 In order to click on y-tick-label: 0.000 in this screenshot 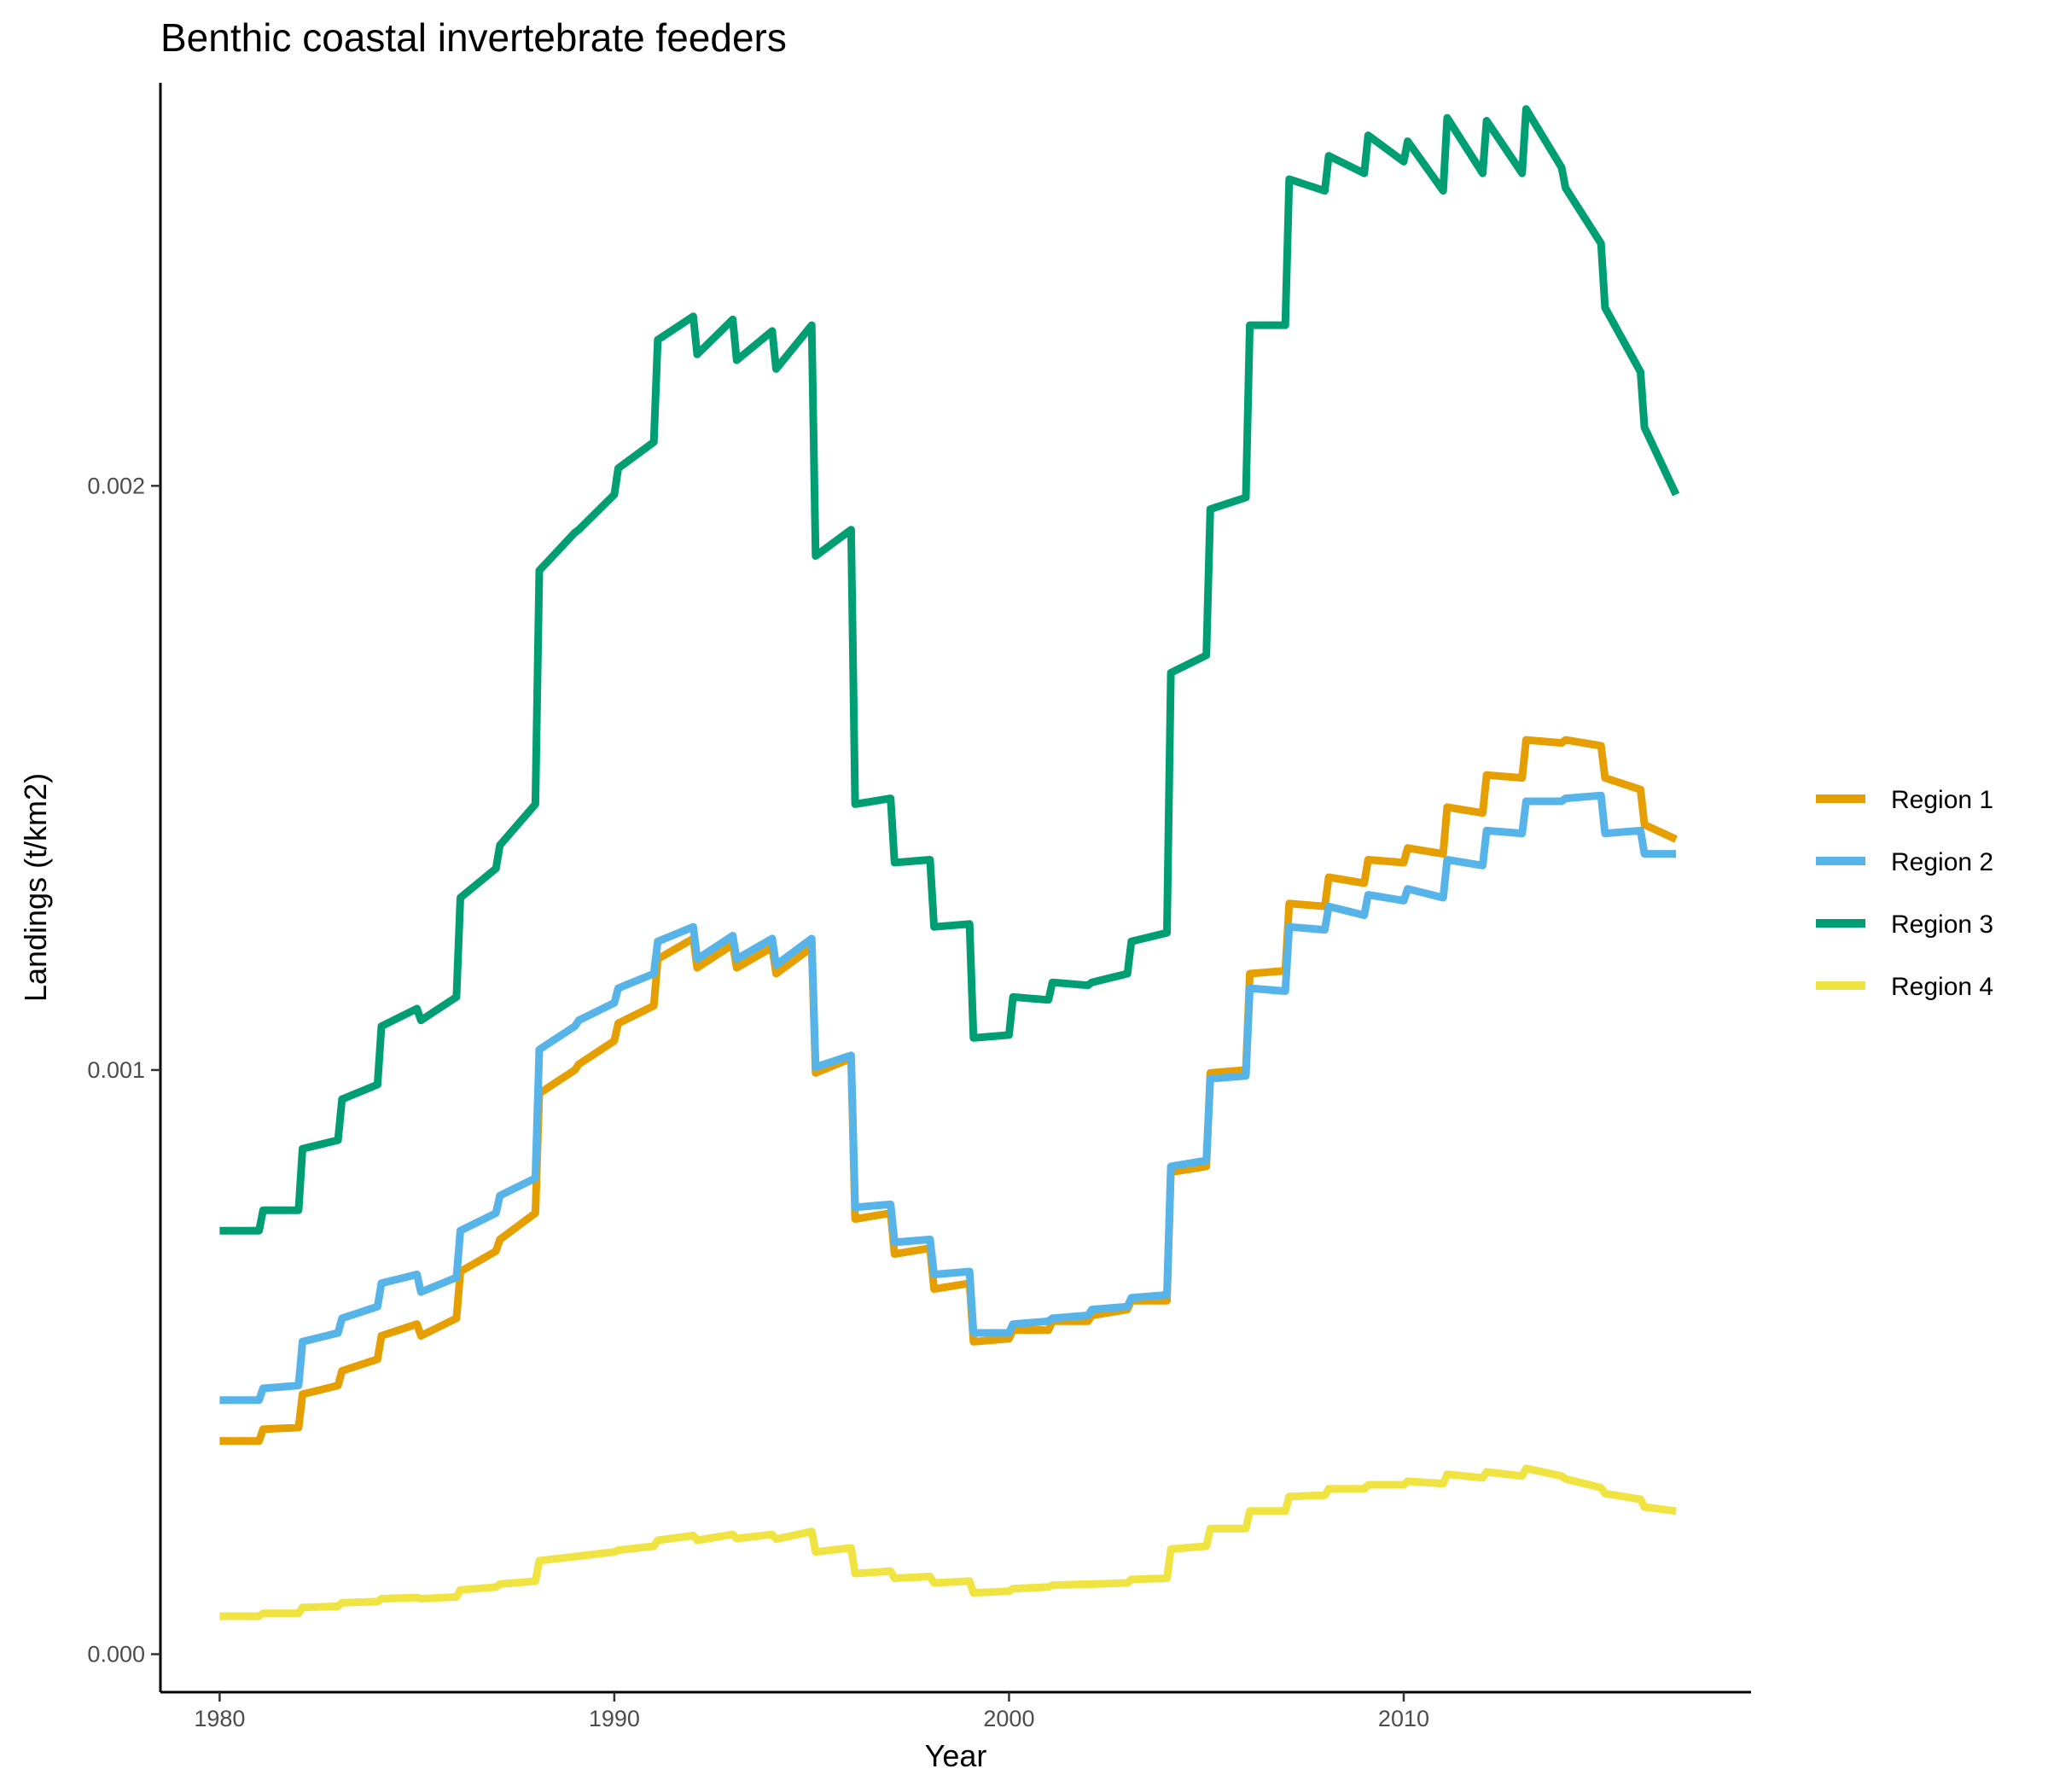, I will do `click(116, 1654)`.